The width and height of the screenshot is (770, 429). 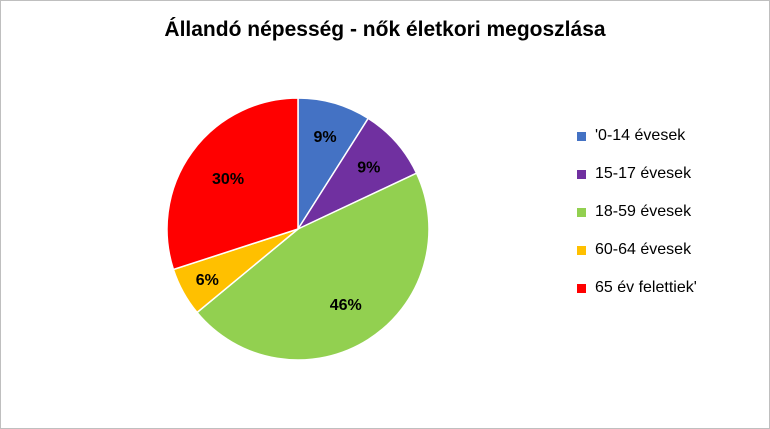 I want to click on legend-item-1: 15-17 évesek, so click(x=637, y=184).